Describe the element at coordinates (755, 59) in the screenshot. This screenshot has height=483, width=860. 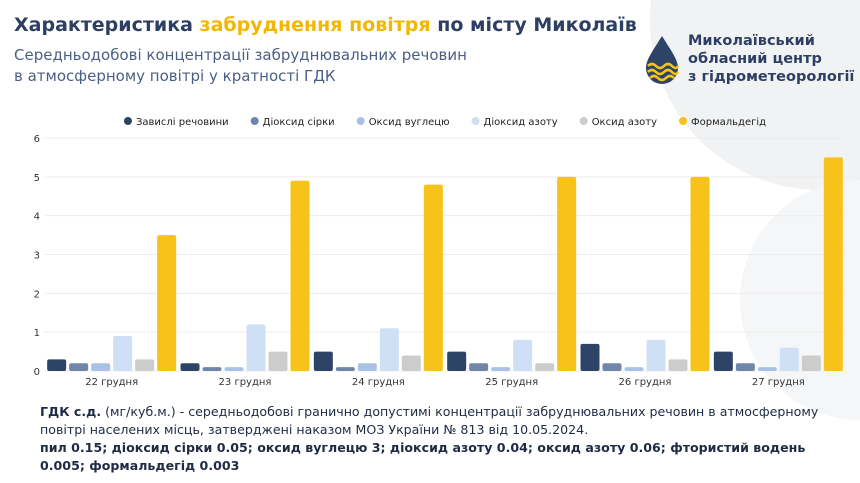
I see `logo-text: обласний центр` at that location.